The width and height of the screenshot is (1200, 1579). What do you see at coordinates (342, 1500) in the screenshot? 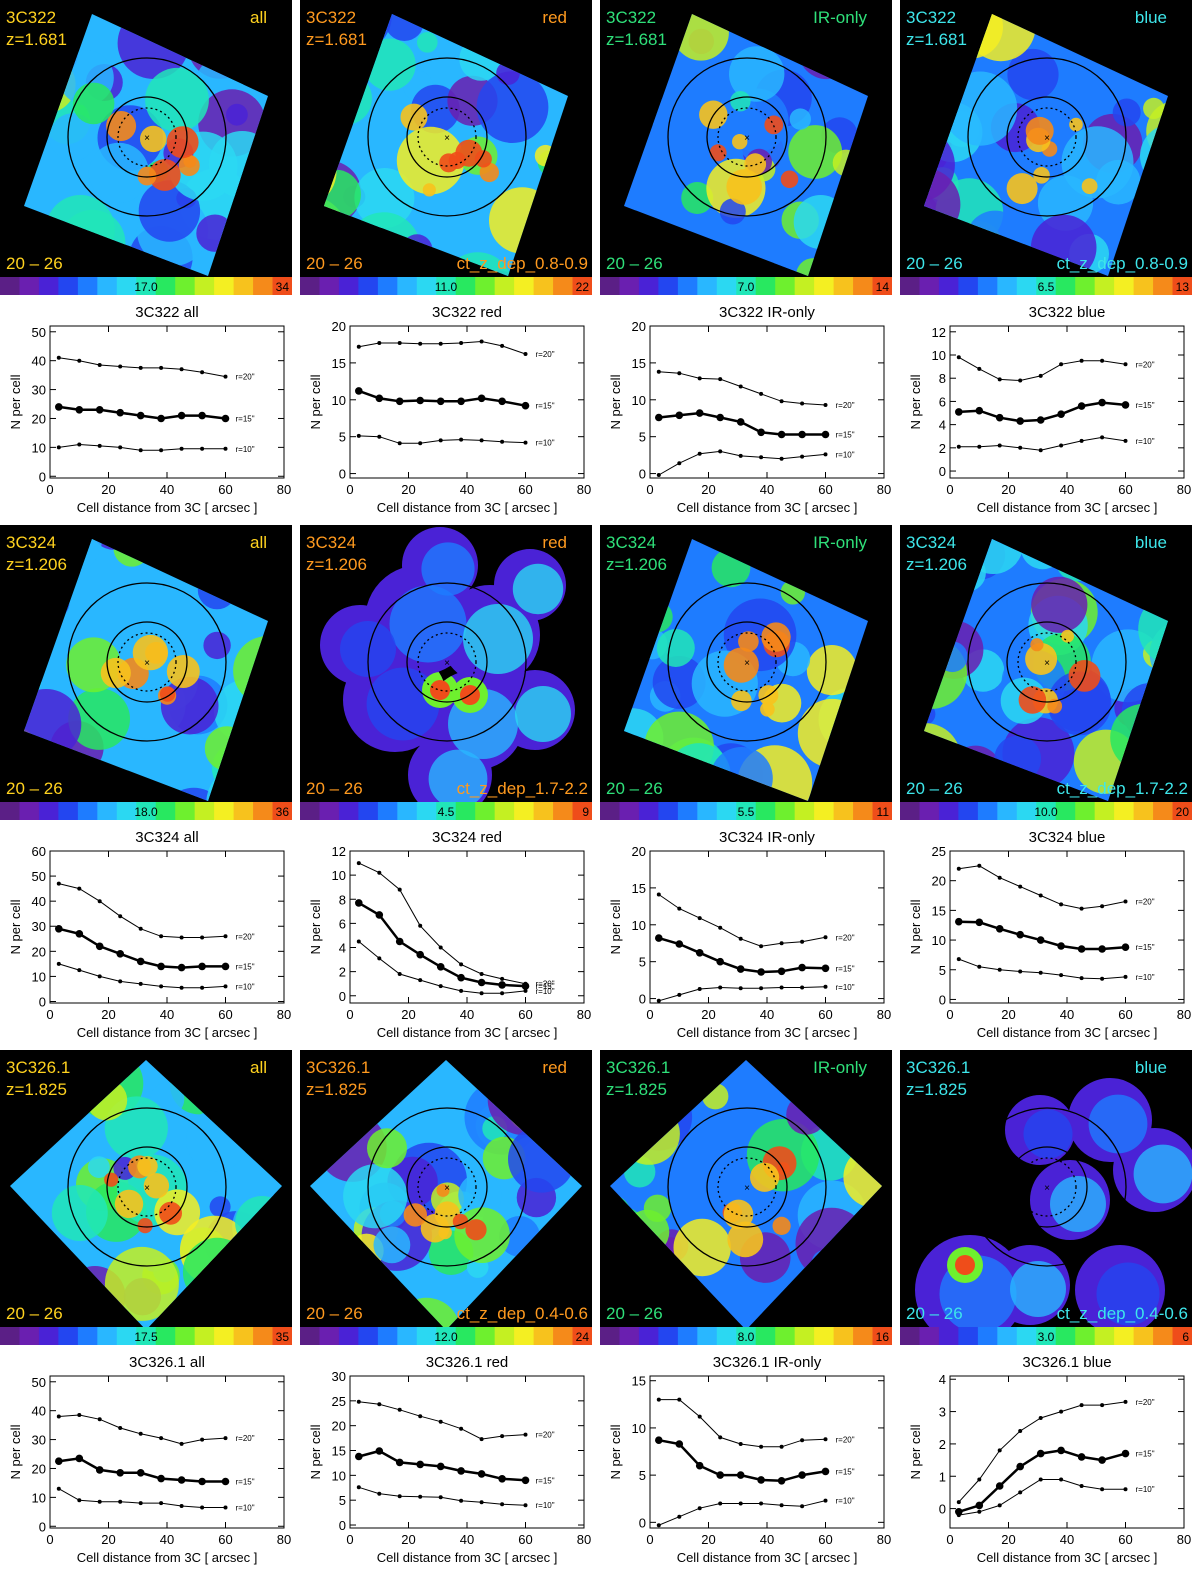
I see `y-tick-label: 5` at bounding box center [342, 1500].